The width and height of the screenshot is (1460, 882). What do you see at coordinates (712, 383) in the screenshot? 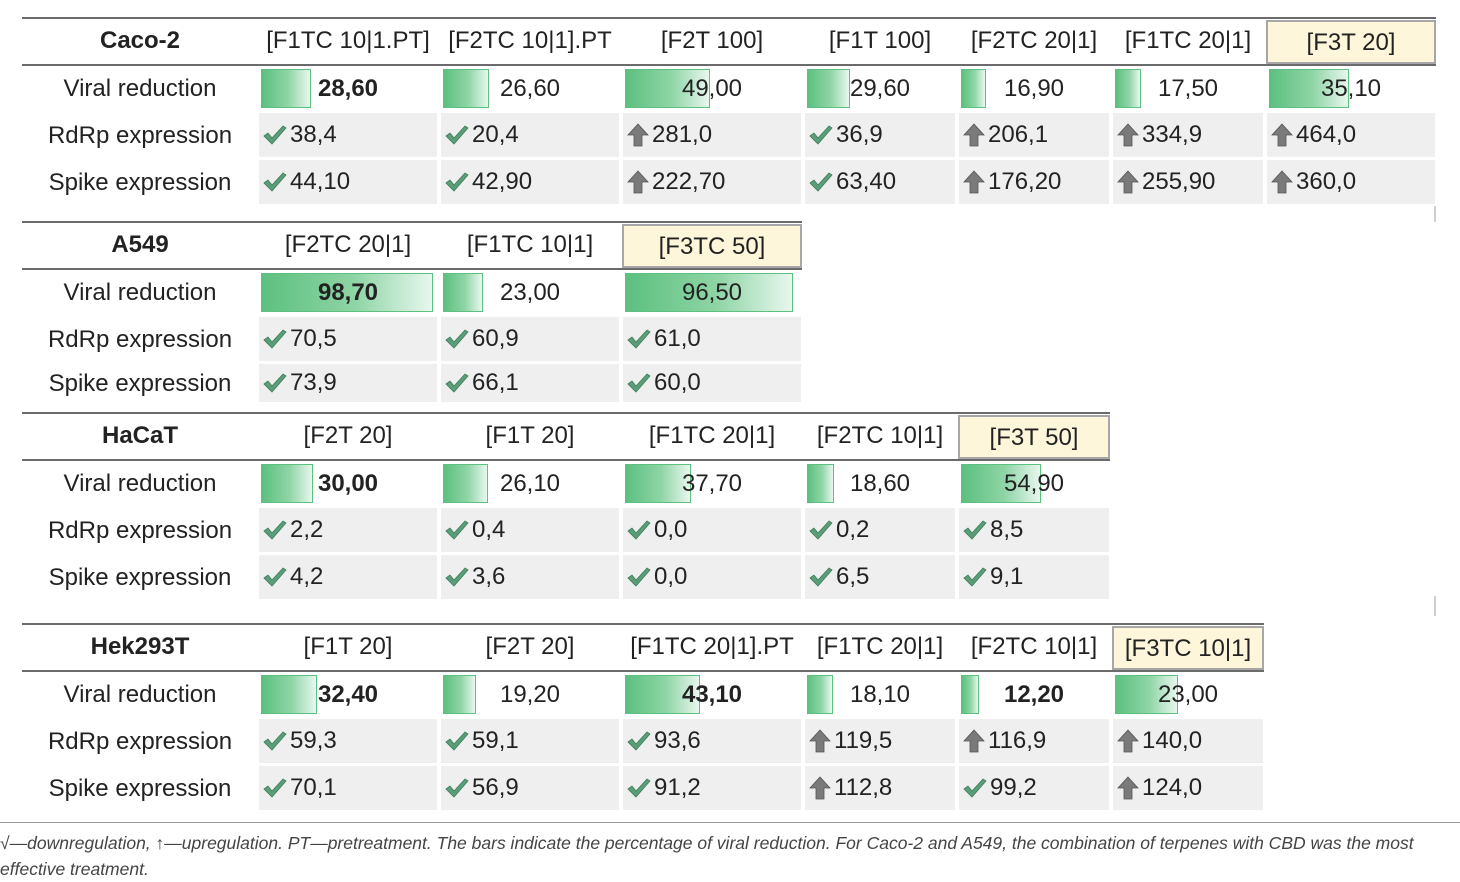
I see `spike-expression-cell: 60,0` at bounding box center [712, 383].